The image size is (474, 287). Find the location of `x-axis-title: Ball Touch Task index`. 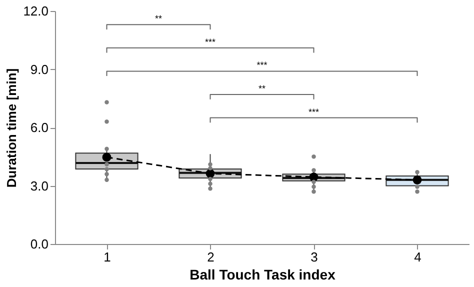

x-axis-title: Ball Touch Task index is located at coordinates (263, 274).